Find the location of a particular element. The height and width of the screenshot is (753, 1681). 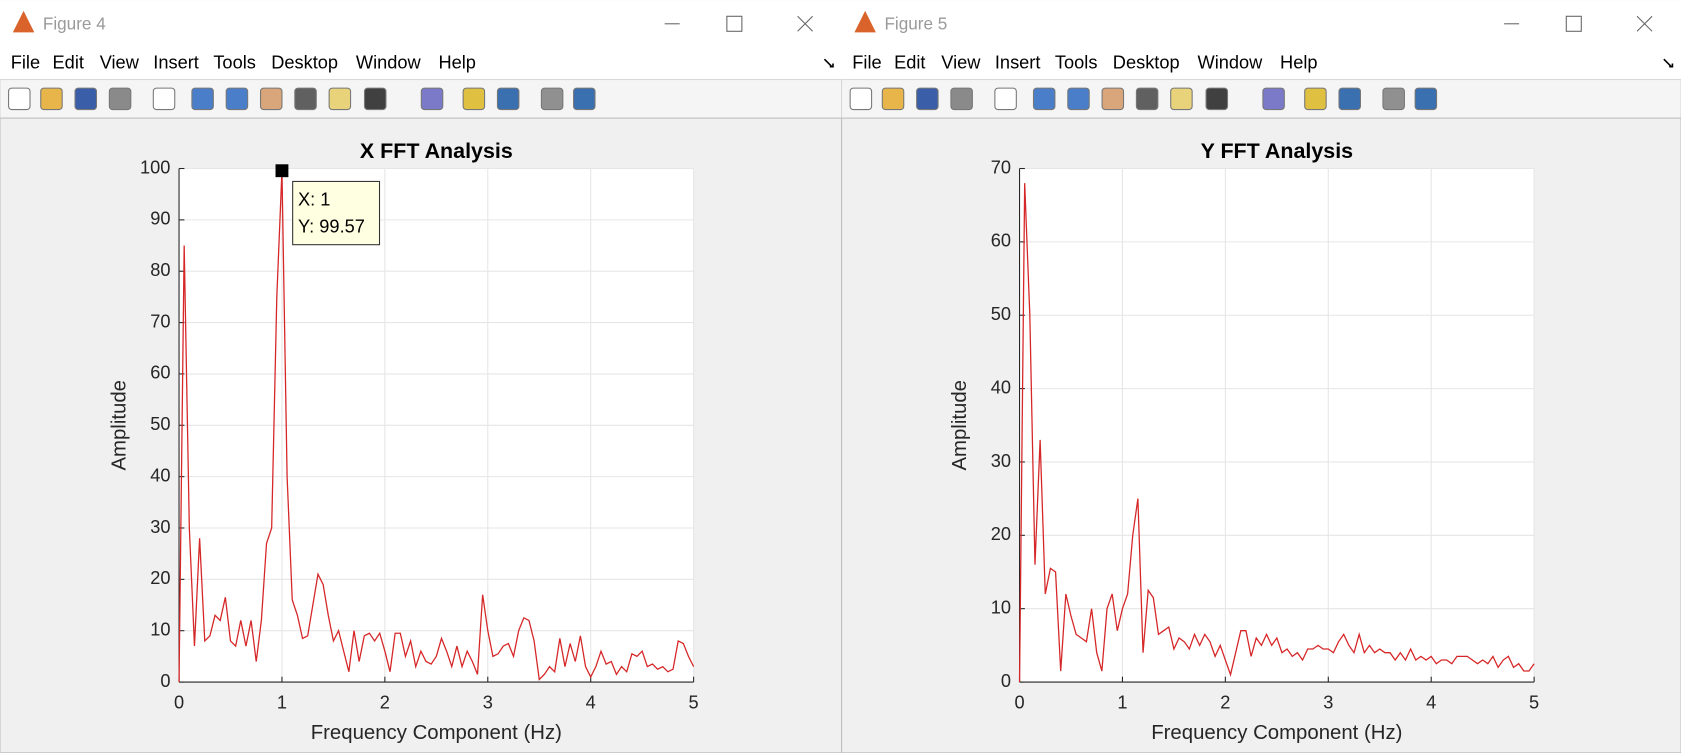

chart-title: X FFT Analysis is located at coordinates (436, 151).